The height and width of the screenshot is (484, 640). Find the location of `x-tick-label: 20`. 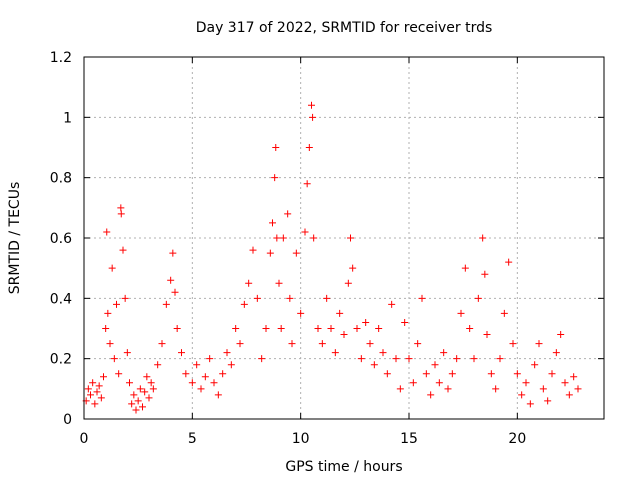

x-tick-label: 20 is located at coordinates (517, 439).